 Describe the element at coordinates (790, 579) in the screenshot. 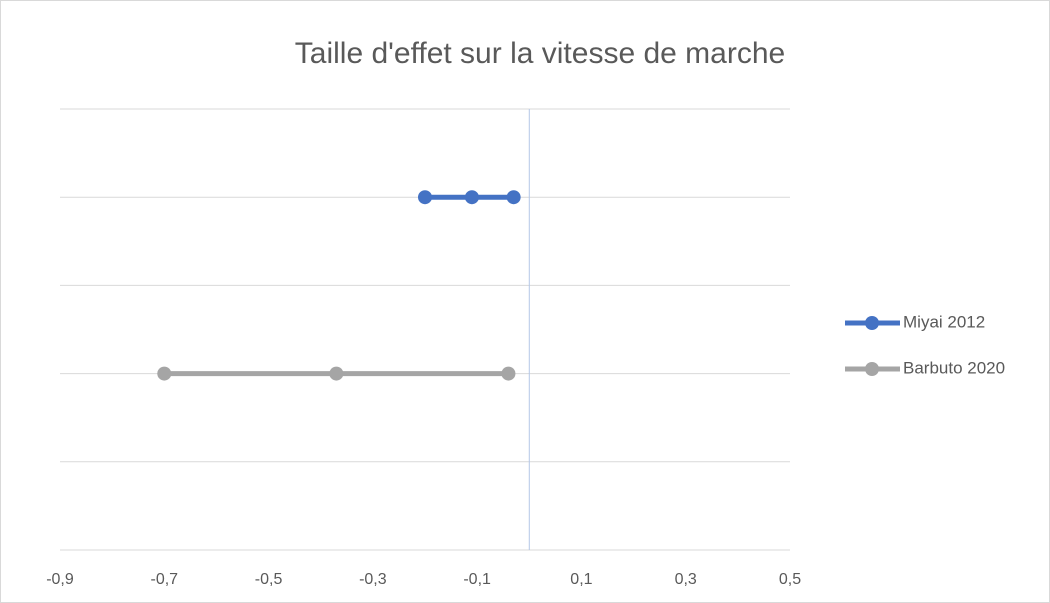

I see `x-tick-label: 0,5` at that location.